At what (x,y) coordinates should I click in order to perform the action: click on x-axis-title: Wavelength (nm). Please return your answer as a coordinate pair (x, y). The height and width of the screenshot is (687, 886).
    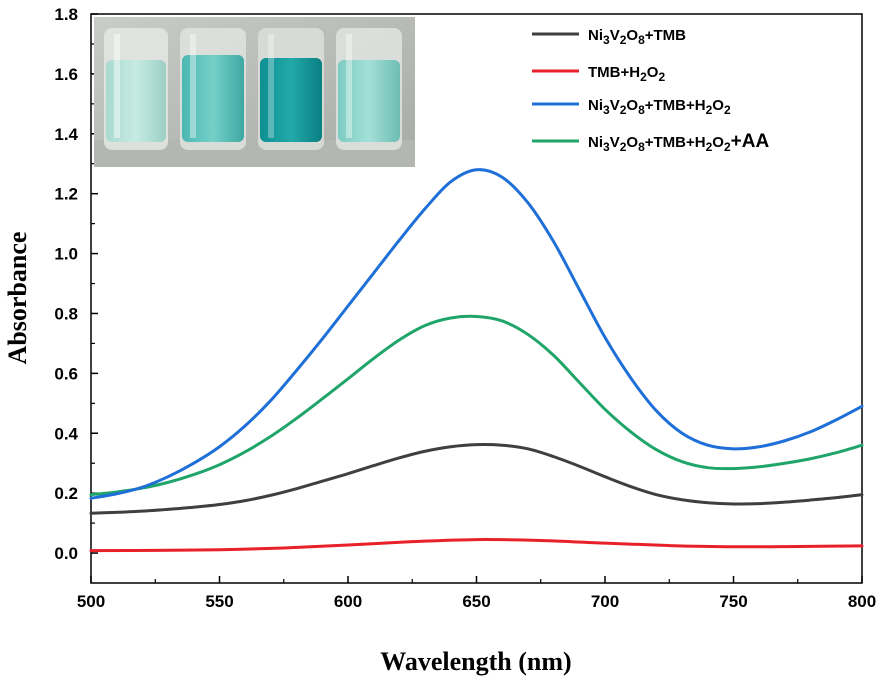
    Looking at the image, I should click on (475, 661).